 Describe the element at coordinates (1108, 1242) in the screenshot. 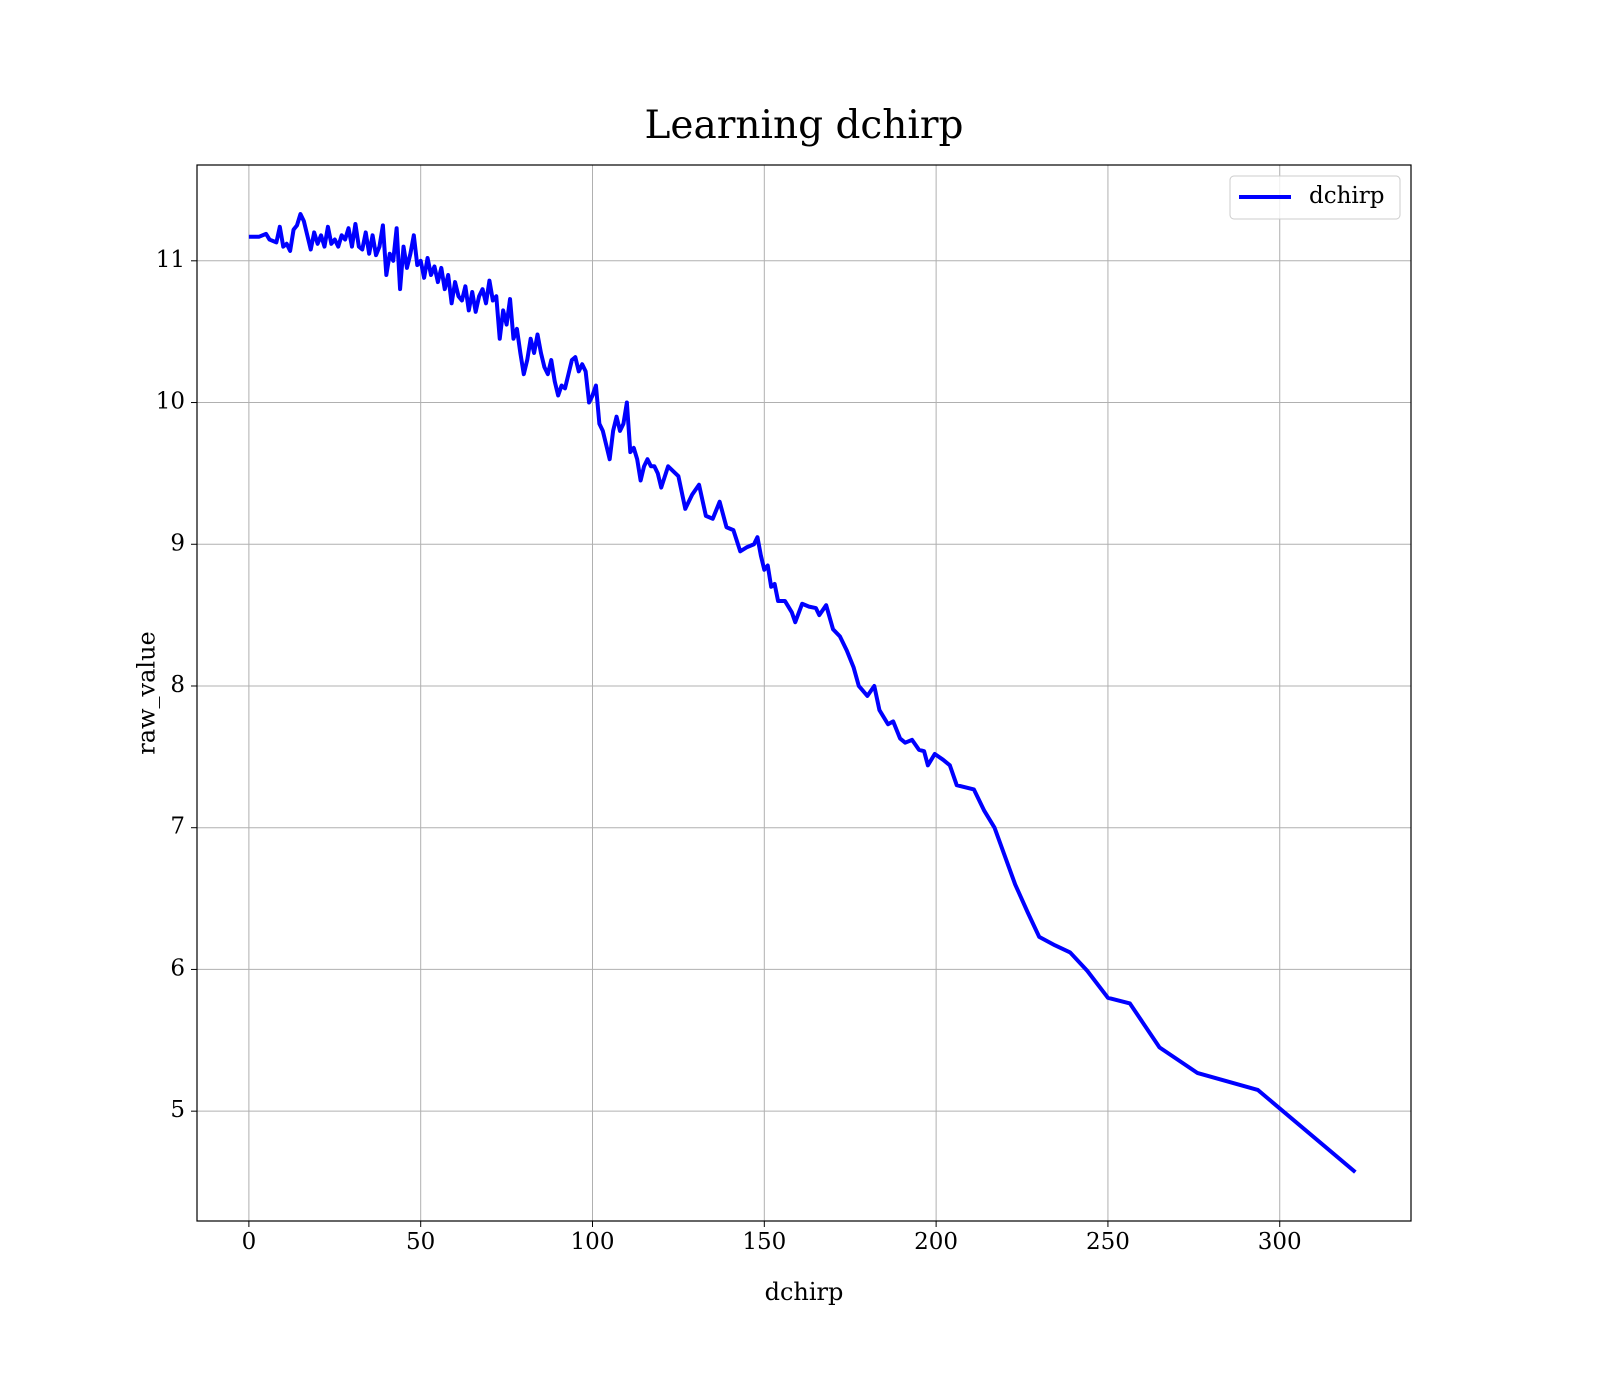

I see `x-tick-label: 250` at that location.